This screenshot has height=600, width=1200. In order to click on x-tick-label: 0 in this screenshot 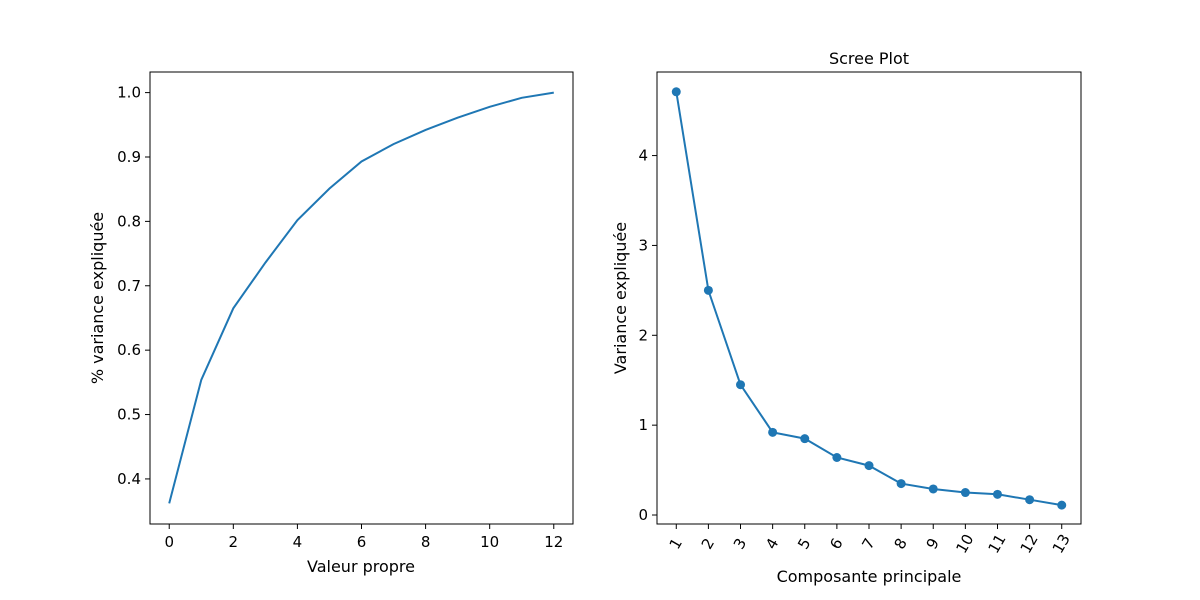, I will do `click(169, 542)`.